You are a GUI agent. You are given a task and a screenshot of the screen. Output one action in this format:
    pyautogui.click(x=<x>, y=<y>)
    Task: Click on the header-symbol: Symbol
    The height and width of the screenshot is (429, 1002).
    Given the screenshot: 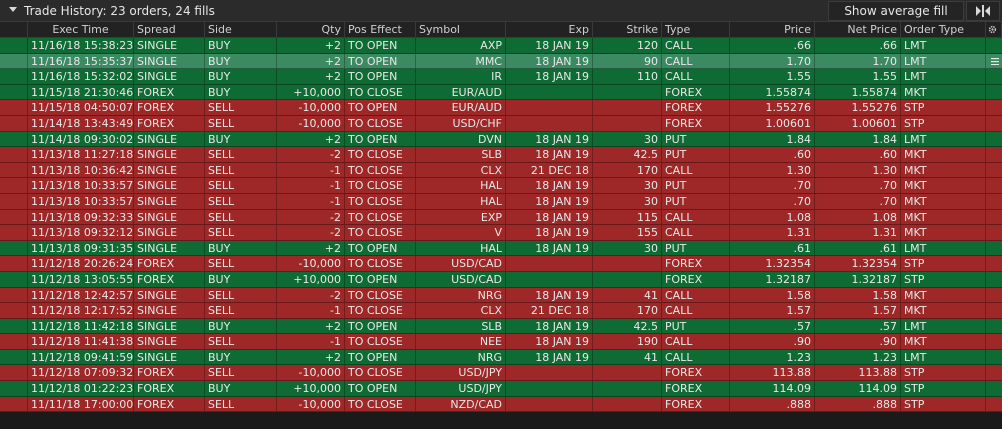 What is the action you would take?
    pyautogui.click(x=461, y=29)
    